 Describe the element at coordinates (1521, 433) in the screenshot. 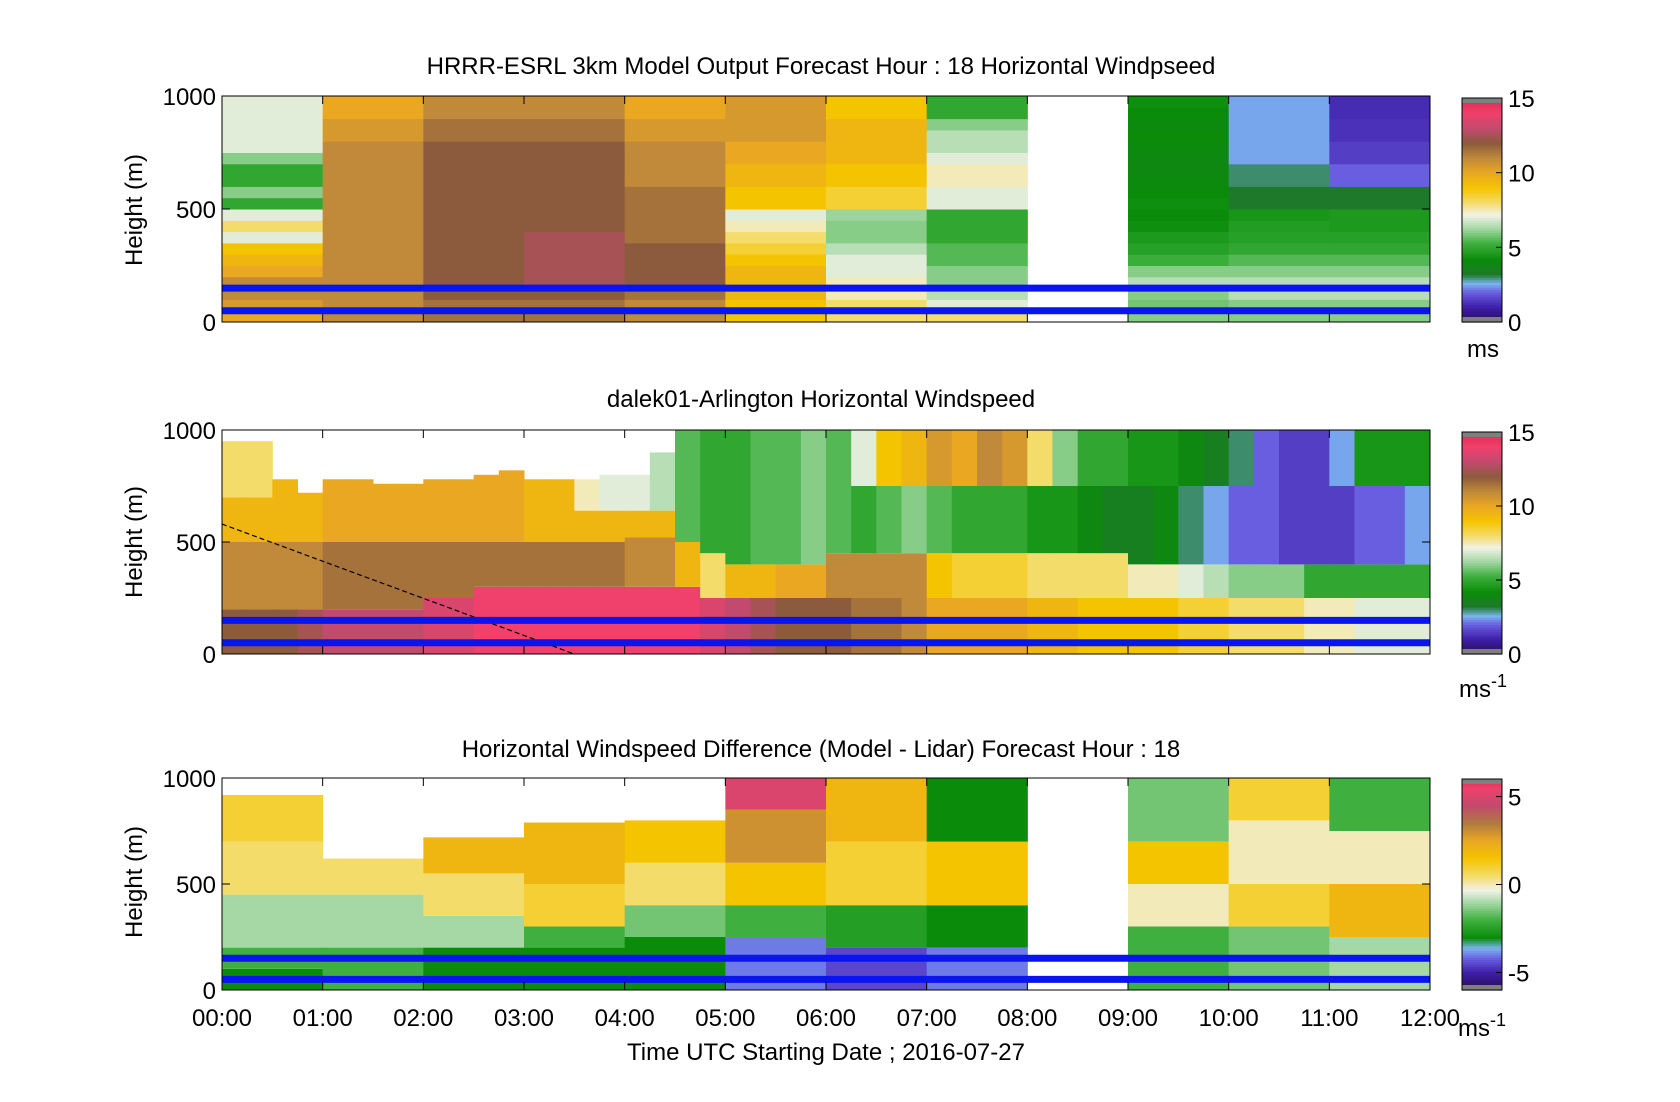

I see `colorbar-tick-label: 15` at that location.